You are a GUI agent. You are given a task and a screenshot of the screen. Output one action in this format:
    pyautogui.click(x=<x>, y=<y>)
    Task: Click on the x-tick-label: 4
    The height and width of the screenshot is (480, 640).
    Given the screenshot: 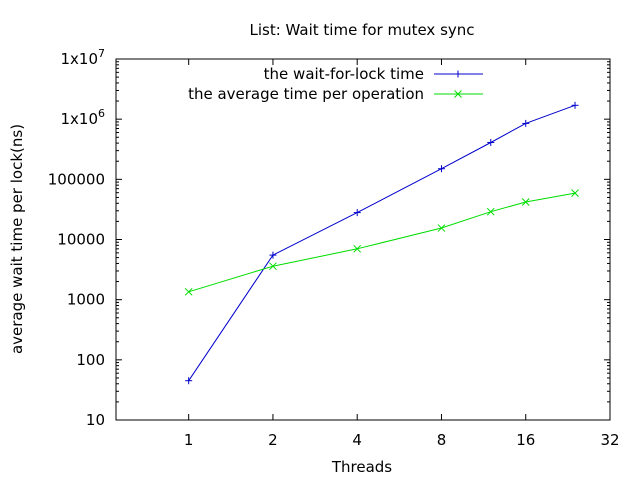 What is the action you would take?
    pyautogui.click(x=357, y=440)
    